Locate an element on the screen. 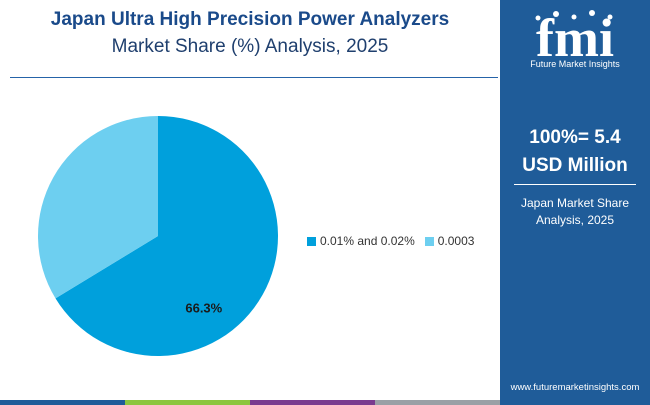 The width and height of the screenshot is (650, 405). title-divider is located at coordinates (254, 77).